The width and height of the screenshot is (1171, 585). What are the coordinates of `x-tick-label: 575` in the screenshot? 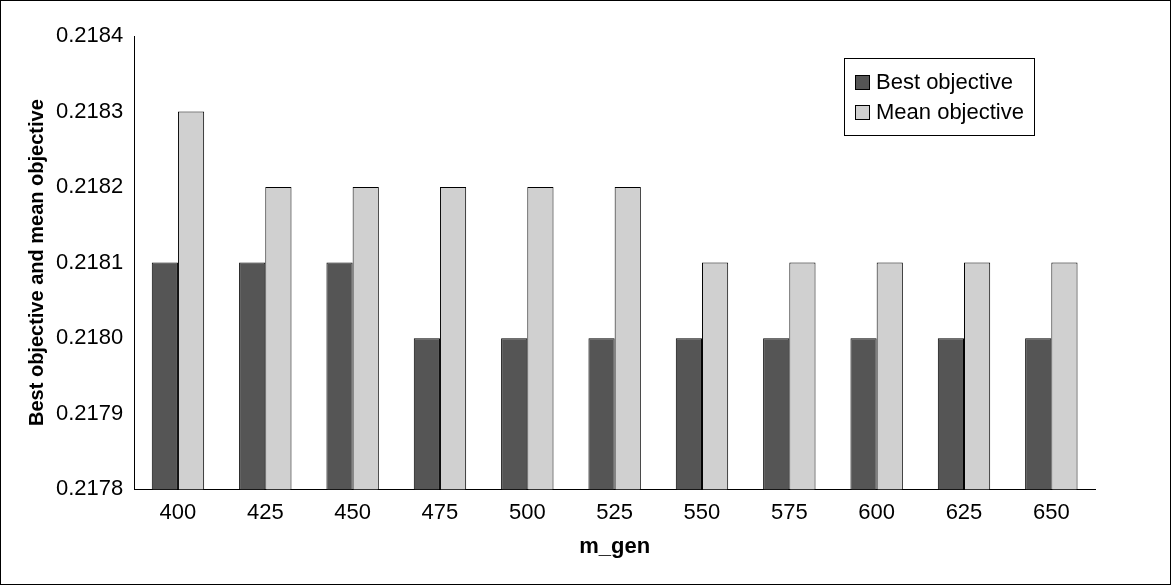 It's located at (789, 512).